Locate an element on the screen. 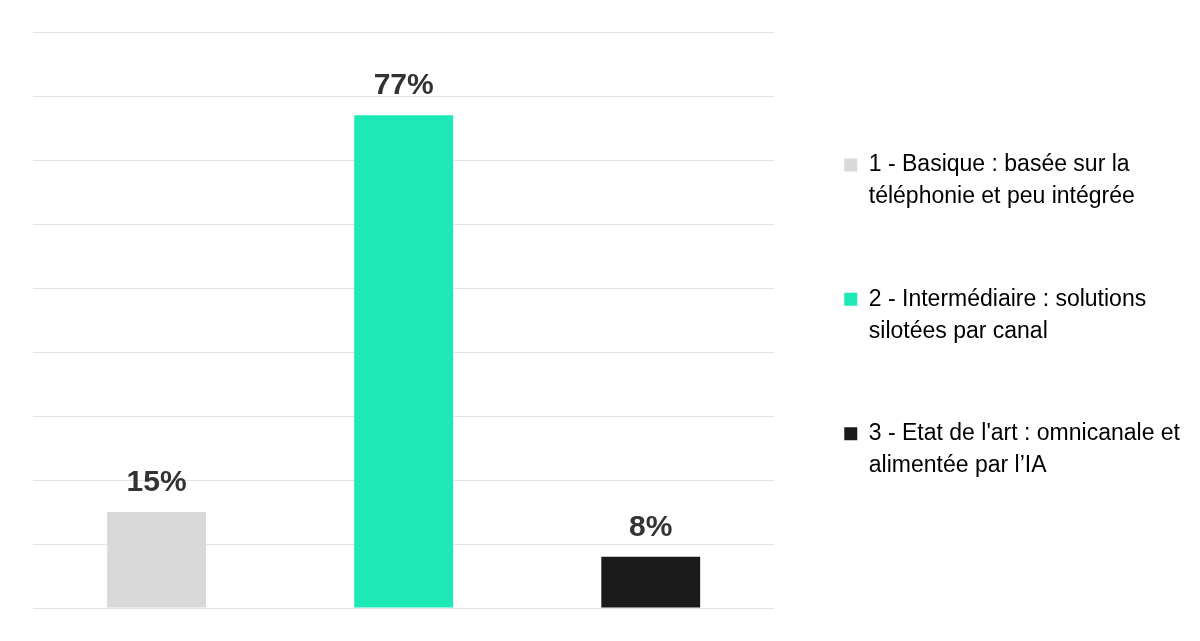  data-label: 77% is located at coordinates (403, 84).